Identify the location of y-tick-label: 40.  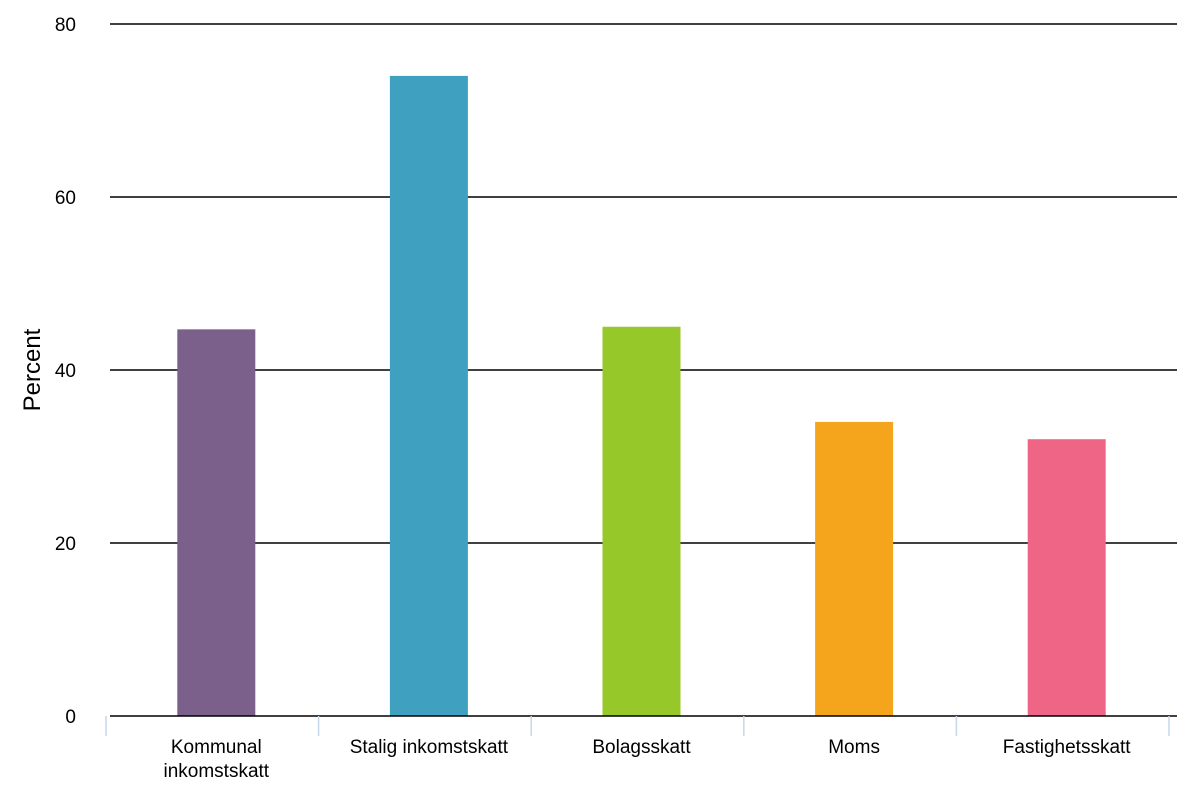
(65, 371).